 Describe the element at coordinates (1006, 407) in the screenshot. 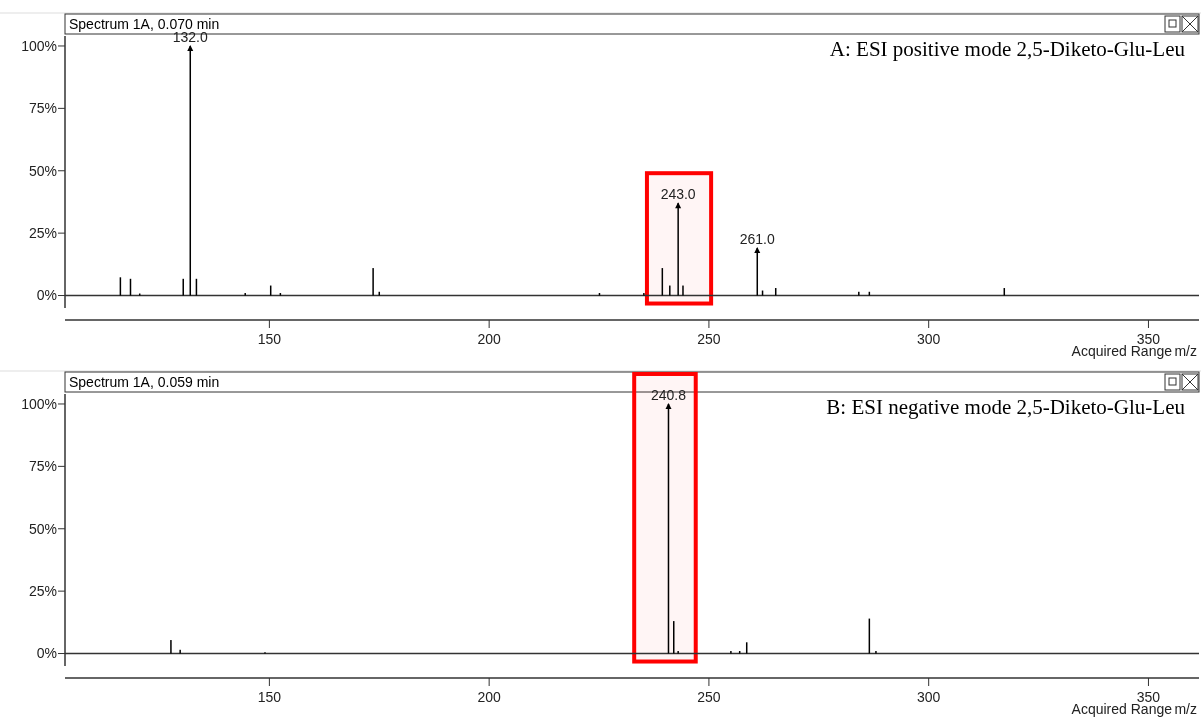

I see `chart-subtitle: B: ESI negative mode 2,5-Diketo-Glu-Leu` at that location.